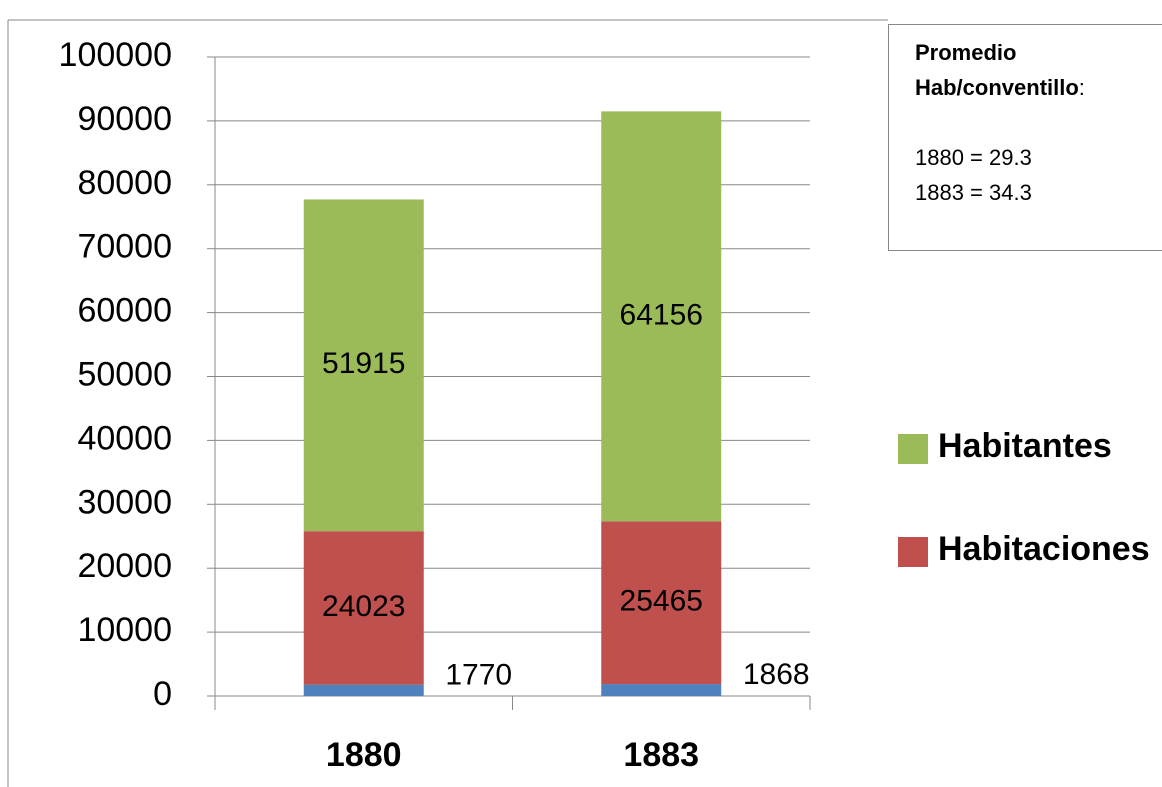 This screenshot has height=787, width=1162. What do you see at coordinates (776, 674) in the screenshot?
I see `data-label: 1868` at bounding box center [776, 674].